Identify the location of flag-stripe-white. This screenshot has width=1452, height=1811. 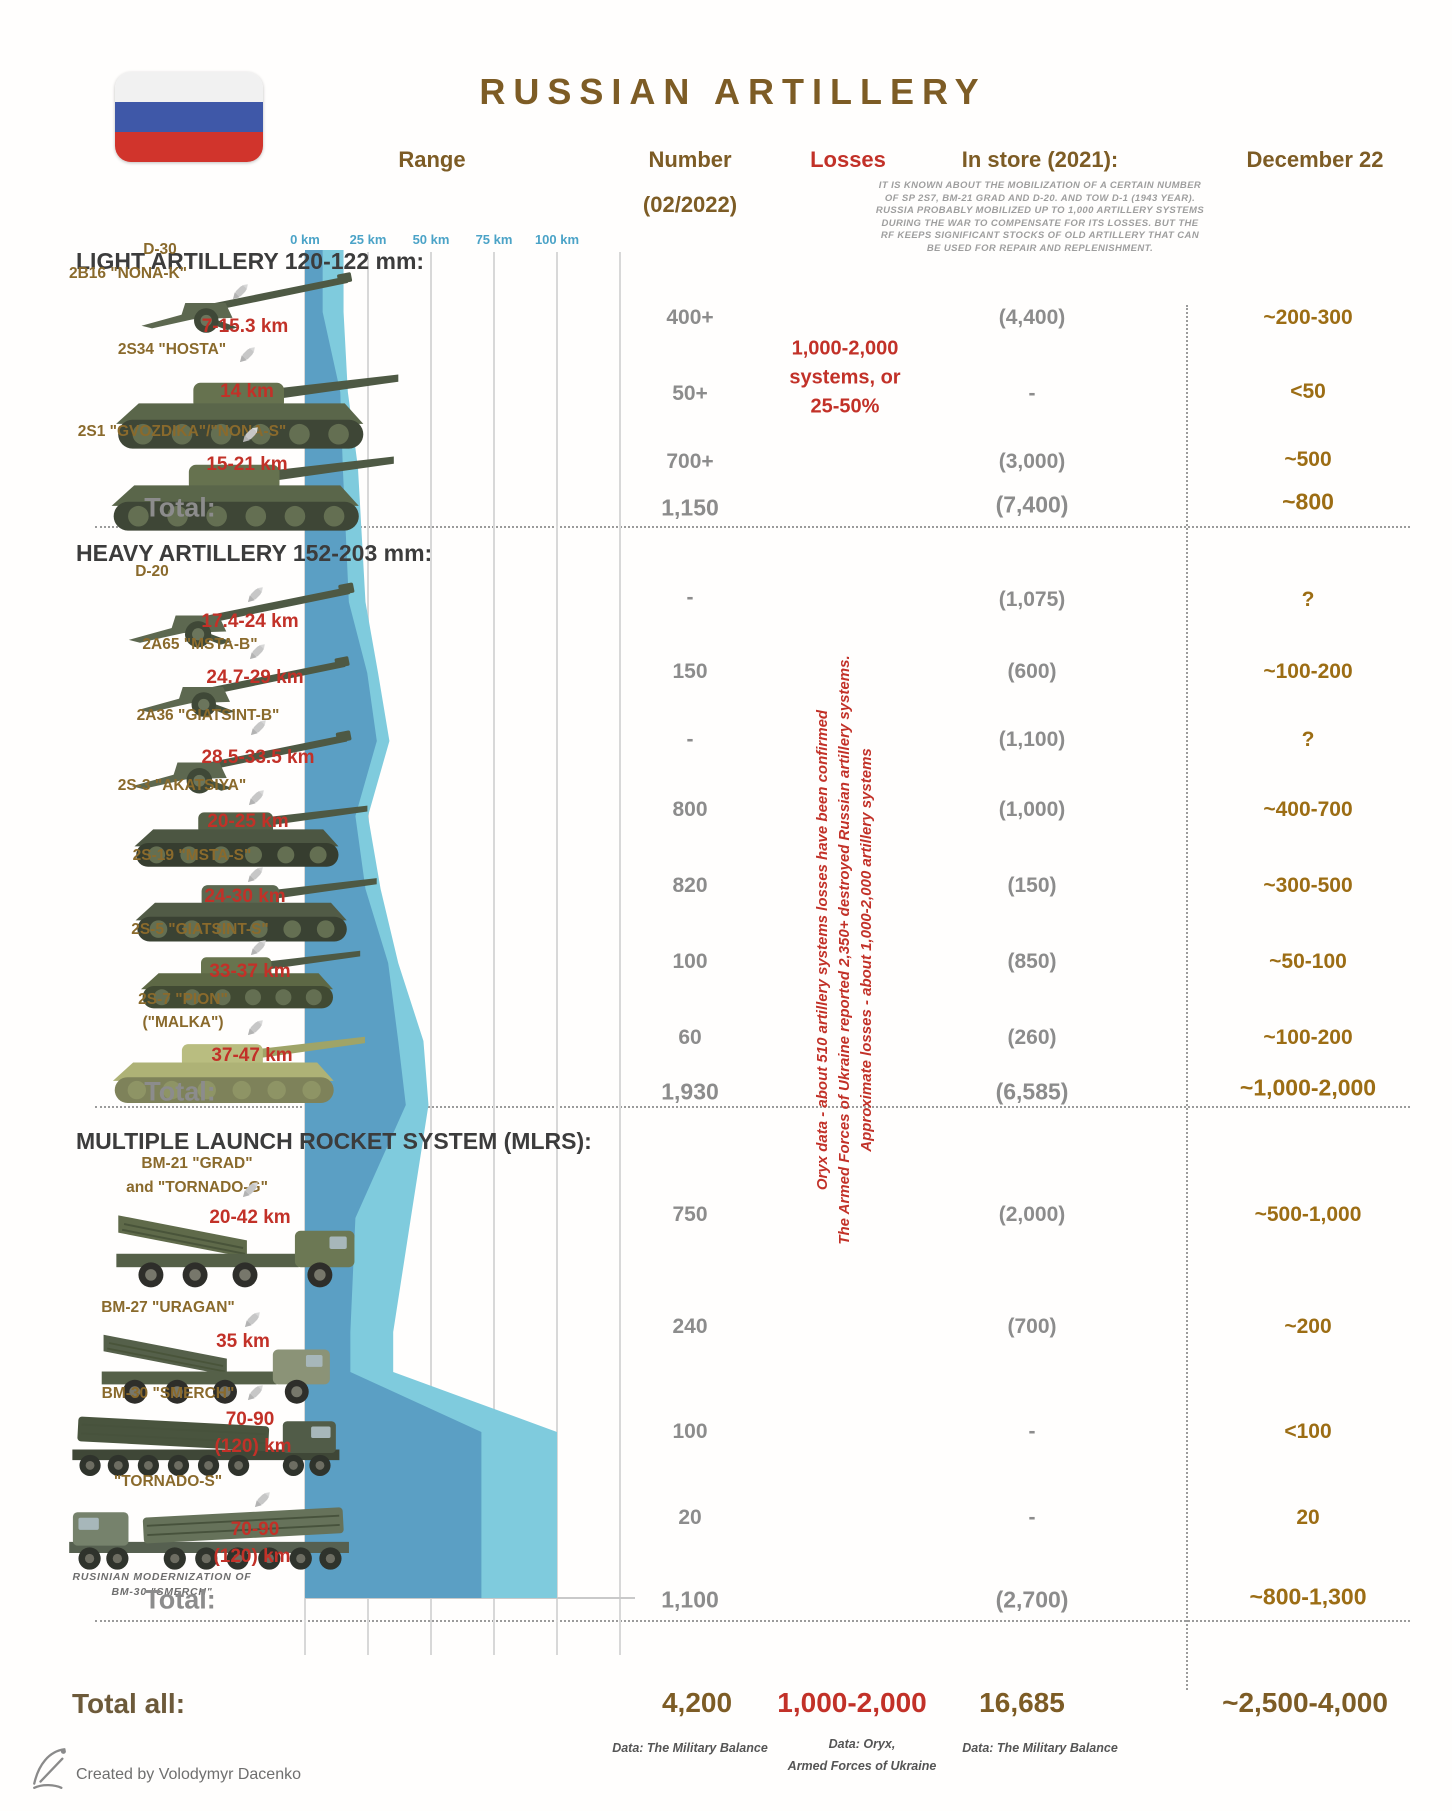
(189, 87).